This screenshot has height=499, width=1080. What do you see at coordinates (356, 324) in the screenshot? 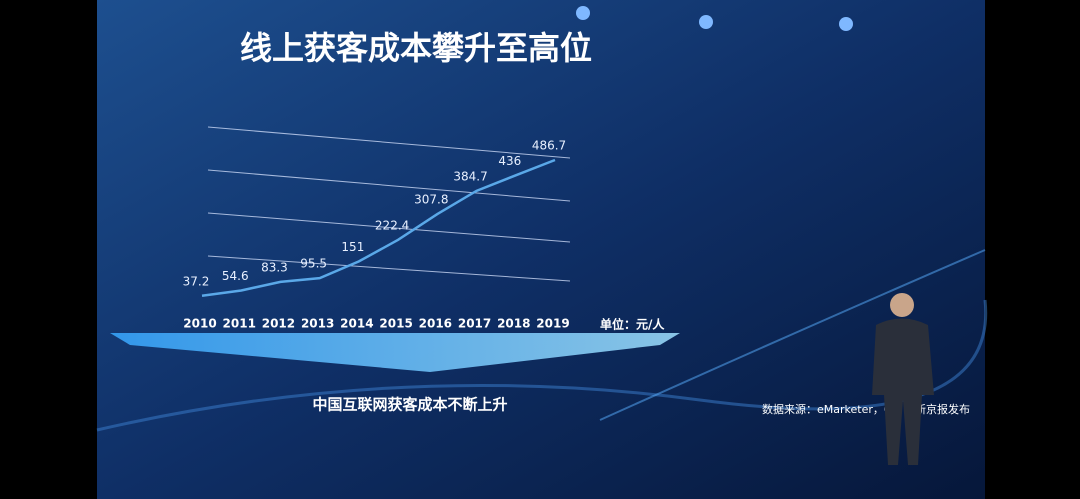
I see `x-tick-label: 2014` at bounding box center [356, 324].